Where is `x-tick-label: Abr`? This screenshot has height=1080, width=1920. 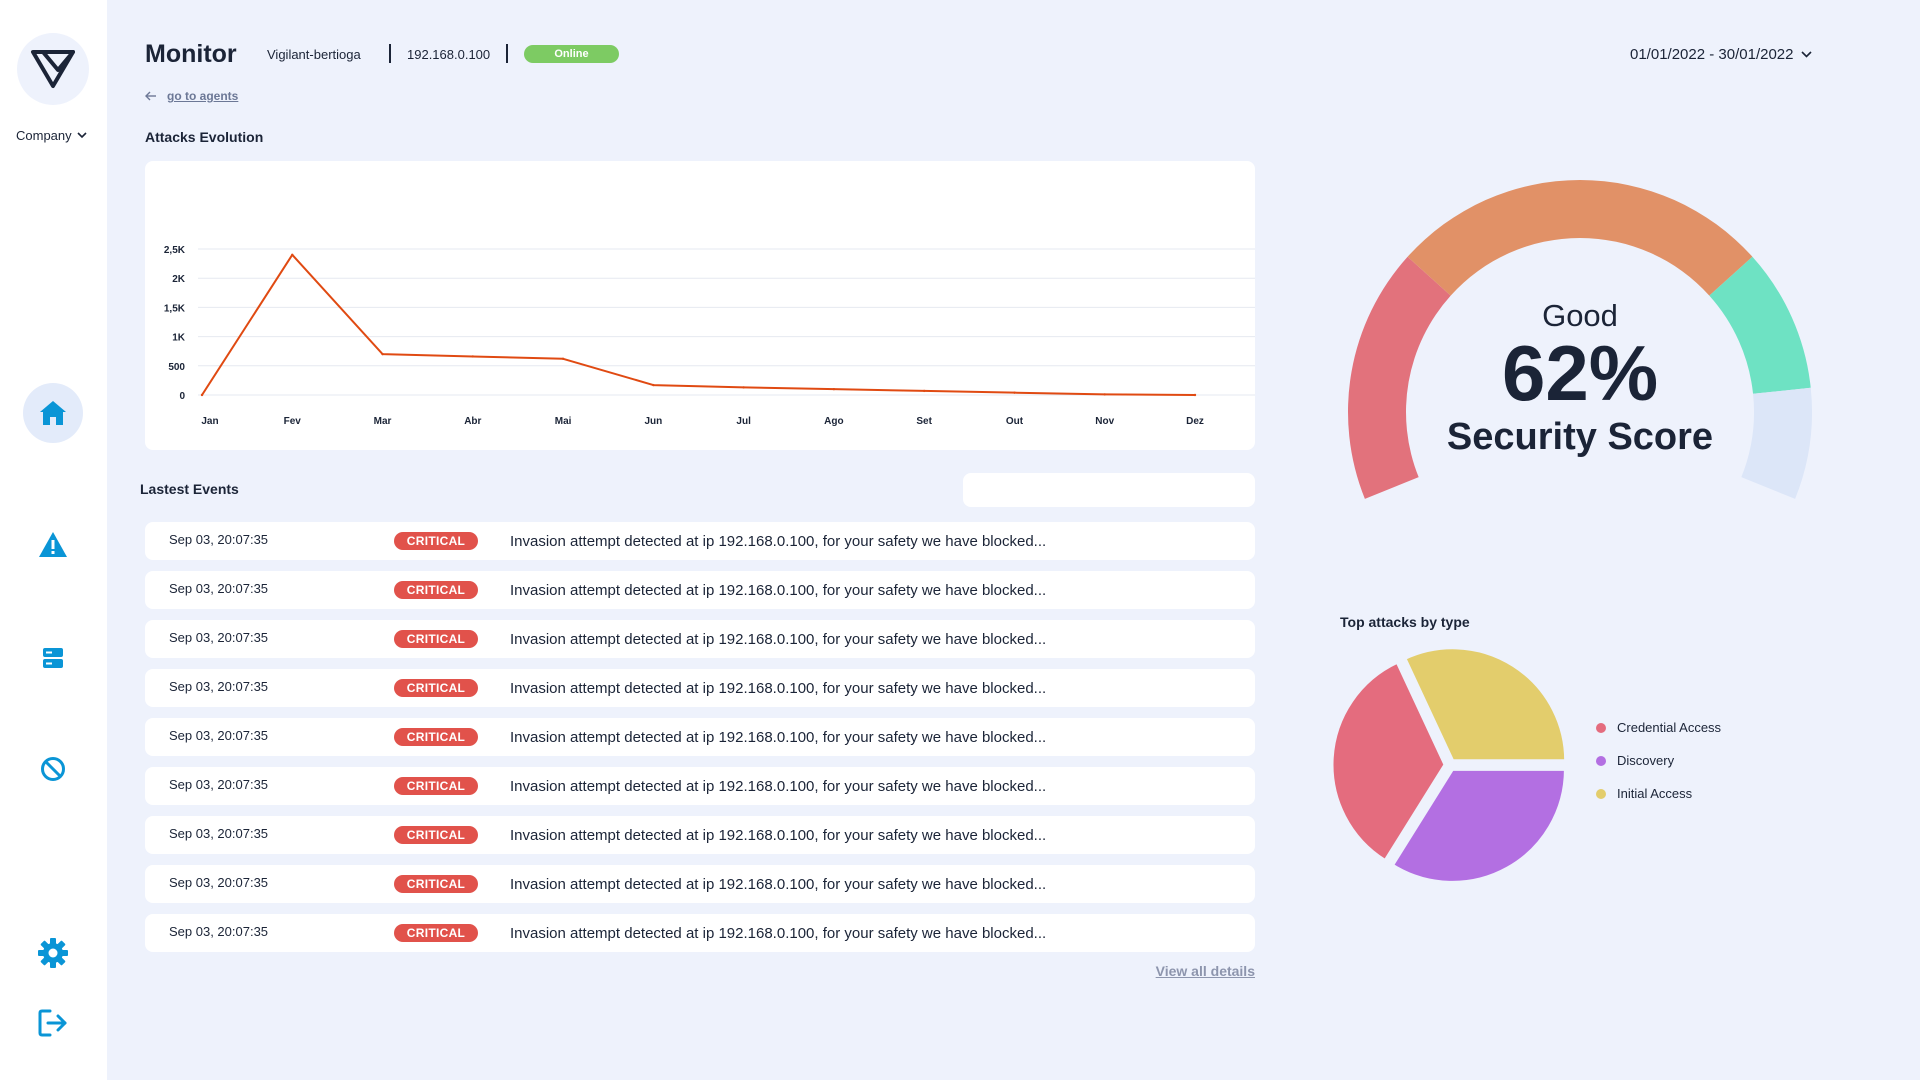 x-tick-label: Abr is located at coordinates (472, 421).